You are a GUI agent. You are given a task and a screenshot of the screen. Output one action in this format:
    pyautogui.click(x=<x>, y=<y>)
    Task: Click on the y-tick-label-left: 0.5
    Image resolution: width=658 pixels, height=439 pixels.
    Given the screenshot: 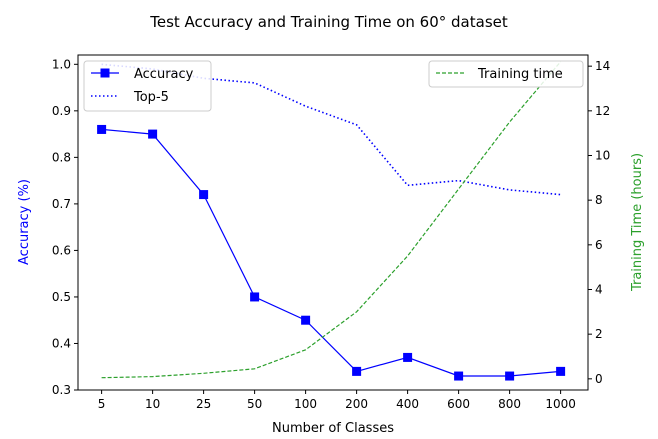 What is the action you would take?
    pyautogui.click(x=61, y=297)
    